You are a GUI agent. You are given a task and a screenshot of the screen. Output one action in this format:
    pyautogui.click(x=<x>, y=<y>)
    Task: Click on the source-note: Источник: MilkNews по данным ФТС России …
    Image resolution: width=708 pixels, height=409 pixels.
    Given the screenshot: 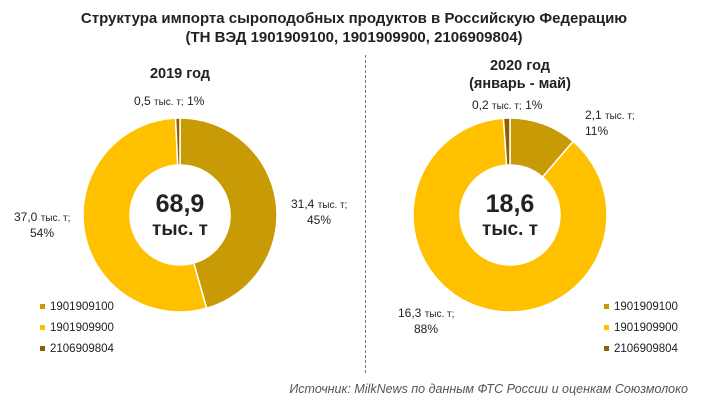 What is the action you would take?
    pyautogui.click(x=488, y=389)
    